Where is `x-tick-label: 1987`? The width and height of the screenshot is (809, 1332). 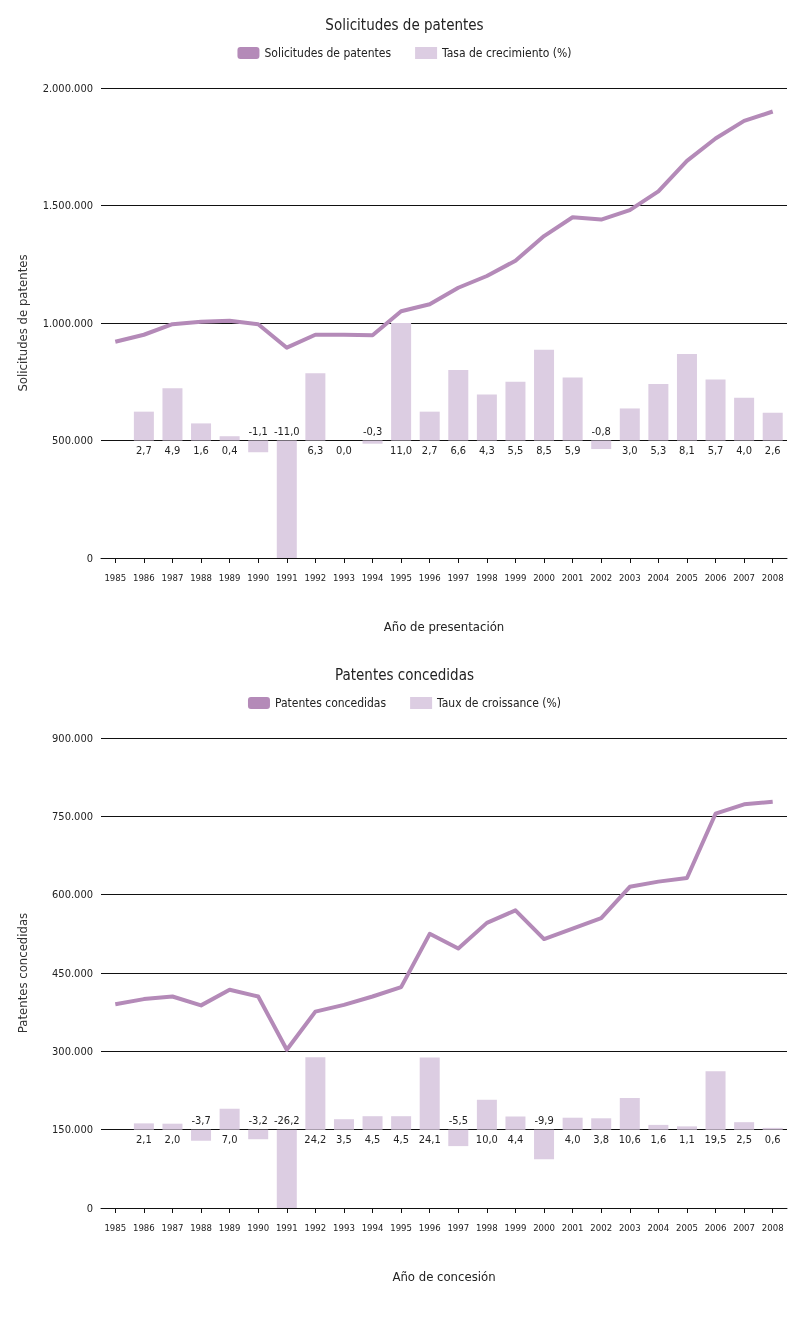 x-tick-label: 1987 is located at coordinates (172, 1227).